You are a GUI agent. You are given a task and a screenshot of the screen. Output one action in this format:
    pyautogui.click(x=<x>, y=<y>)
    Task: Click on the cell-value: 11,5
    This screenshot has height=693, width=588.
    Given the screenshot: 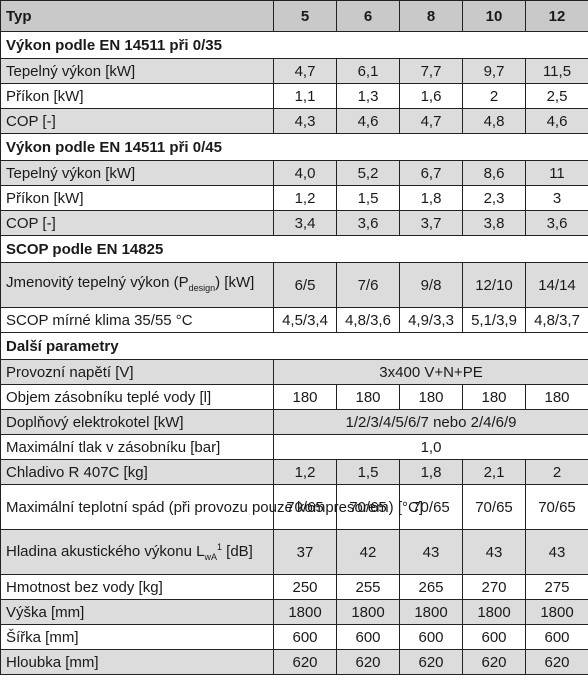 What is the action you would take?
    pyautogui.click(x=556, y=71)
    